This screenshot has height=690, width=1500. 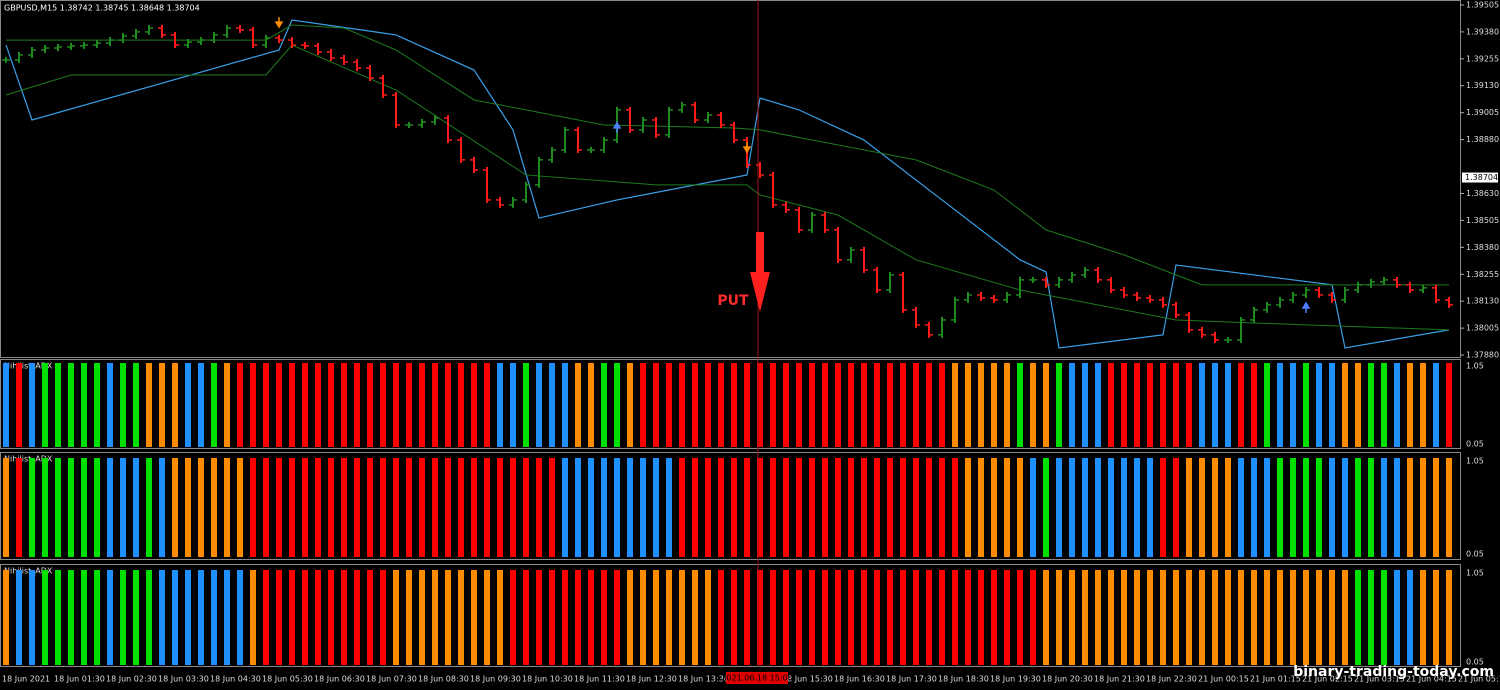 What do you see at coordinates (1481, 177) in the screenshot?
I see `last-price: 1.38704` at bounding box center [1481, 177].